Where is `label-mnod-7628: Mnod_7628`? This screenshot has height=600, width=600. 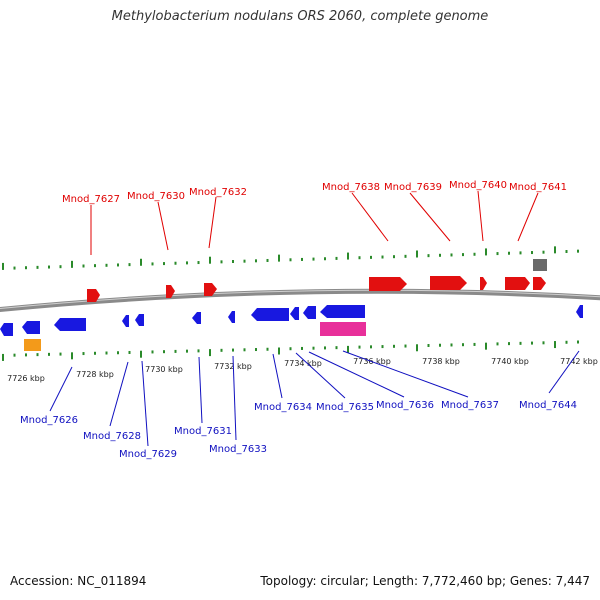 label-mnod-7628: Mnod_7628 is located at coordinates (112, 436).